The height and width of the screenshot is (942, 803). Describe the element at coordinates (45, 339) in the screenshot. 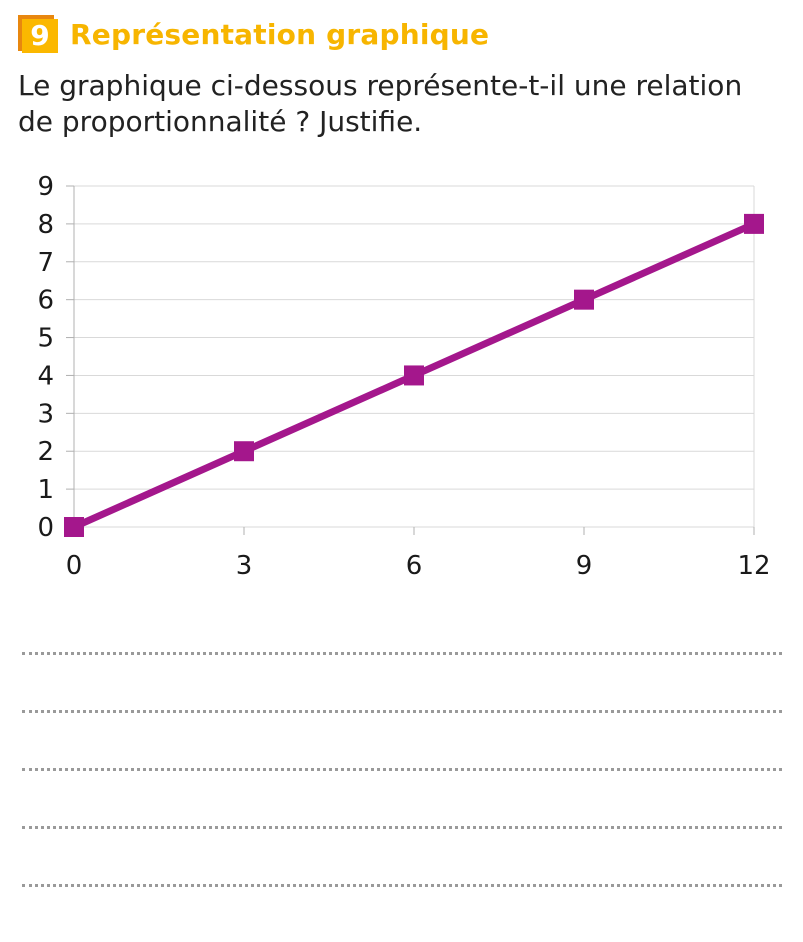

I see `y-tick-label: 5` at that location.